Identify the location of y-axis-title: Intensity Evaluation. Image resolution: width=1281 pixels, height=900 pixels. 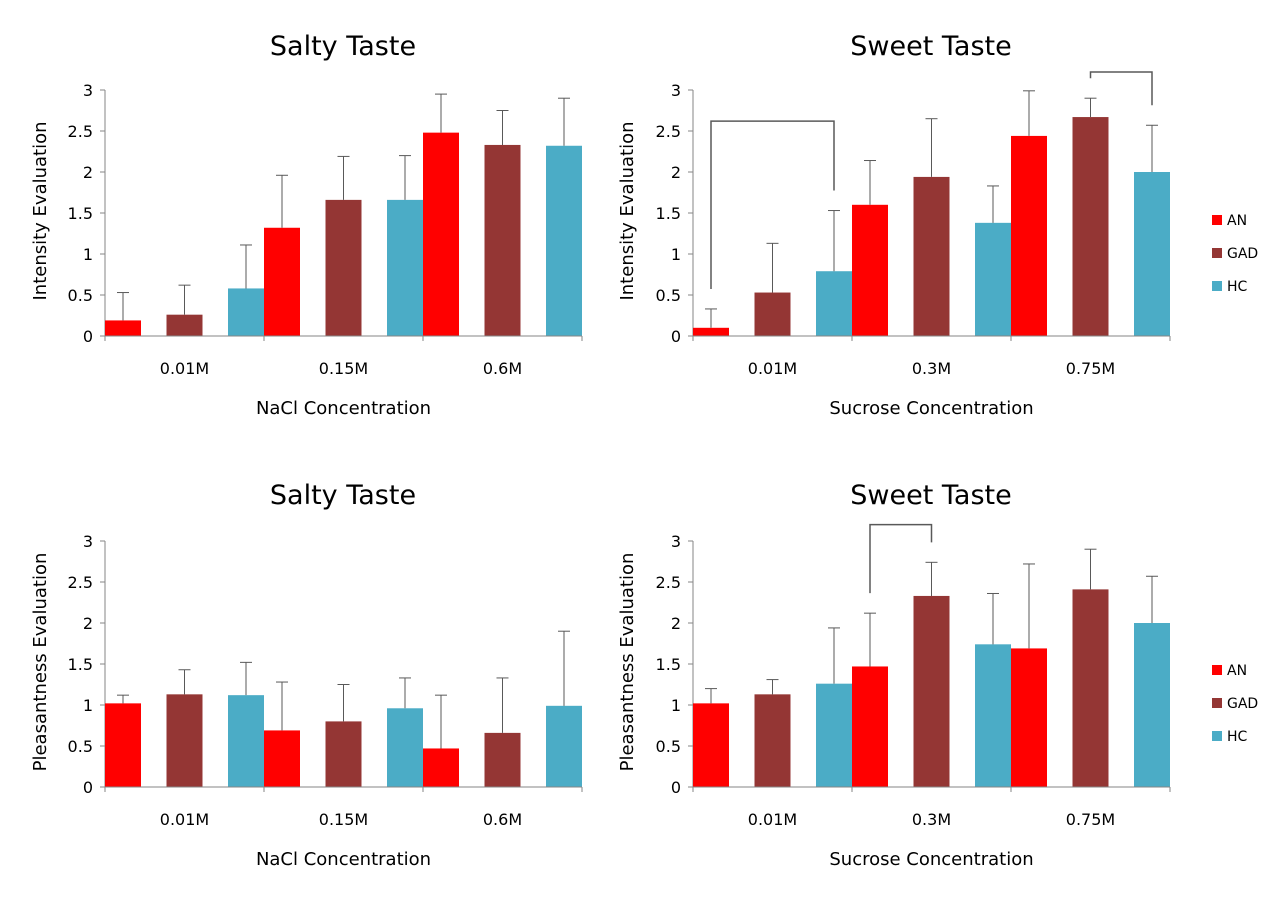
(40, 210).